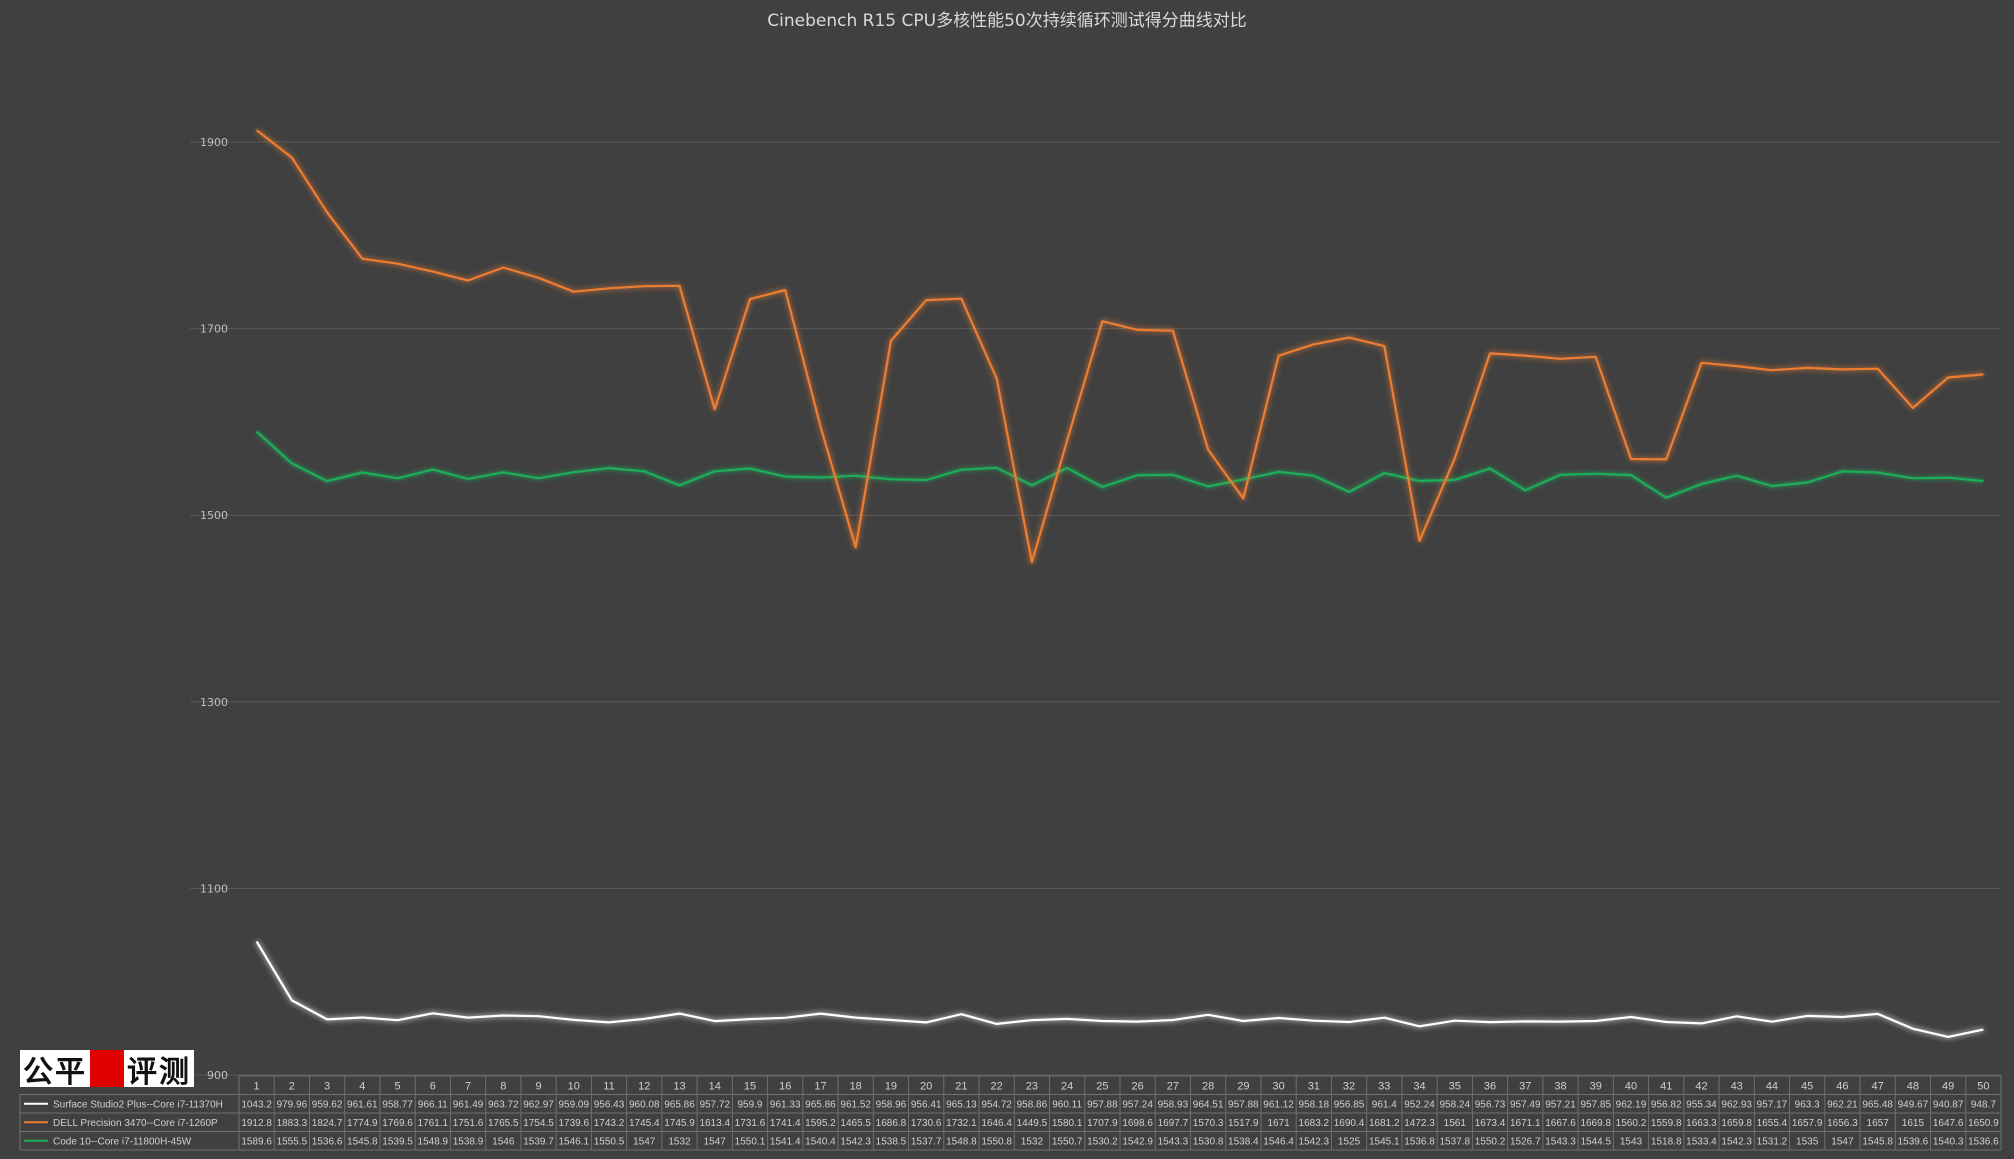 The width and height of the screenshot is (2014, 1159). Describe the element at coordinates (292, 1087) in the screenshot. I see `x-tick-label: 2` at that location.